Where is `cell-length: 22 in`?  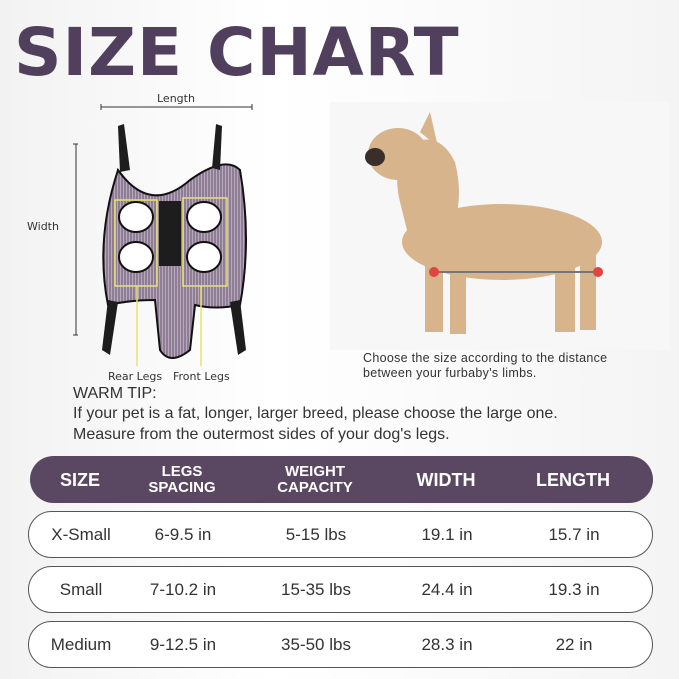 cell-length: 22 in is located at coordinates (574, 644).